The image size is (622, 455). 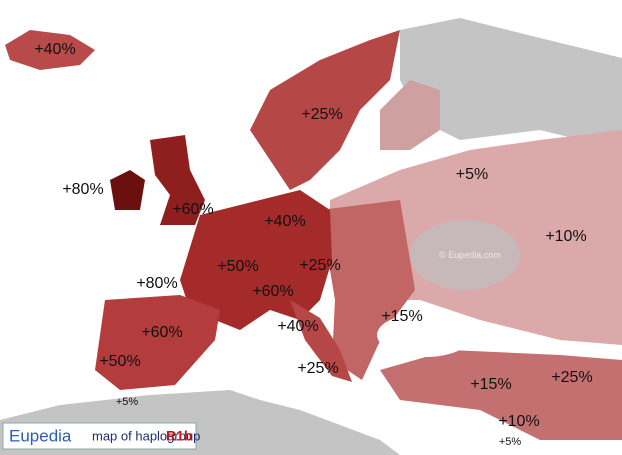 What do you see at coordinates (157, 342) in the screenshot?
I see `iberia` at bounding box center [157, 342].